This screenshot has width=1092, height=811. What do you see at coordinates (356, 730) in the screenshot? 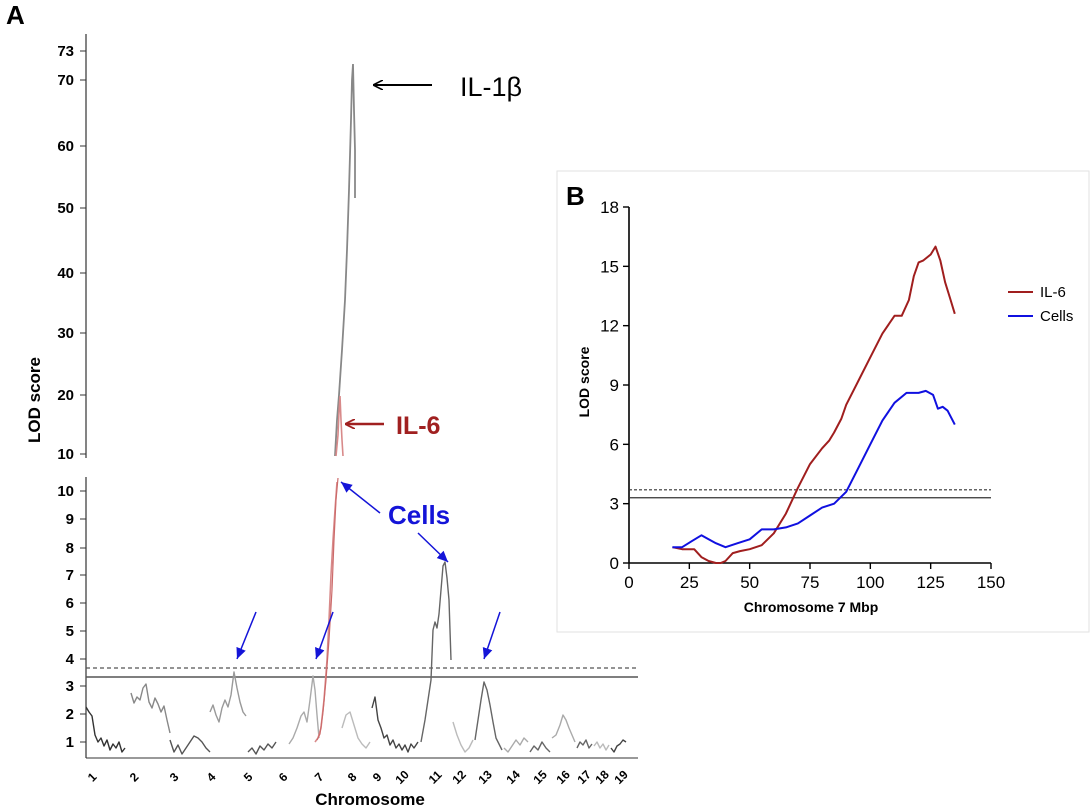
I see `trace-chr9` at bounding box center [356, 730].